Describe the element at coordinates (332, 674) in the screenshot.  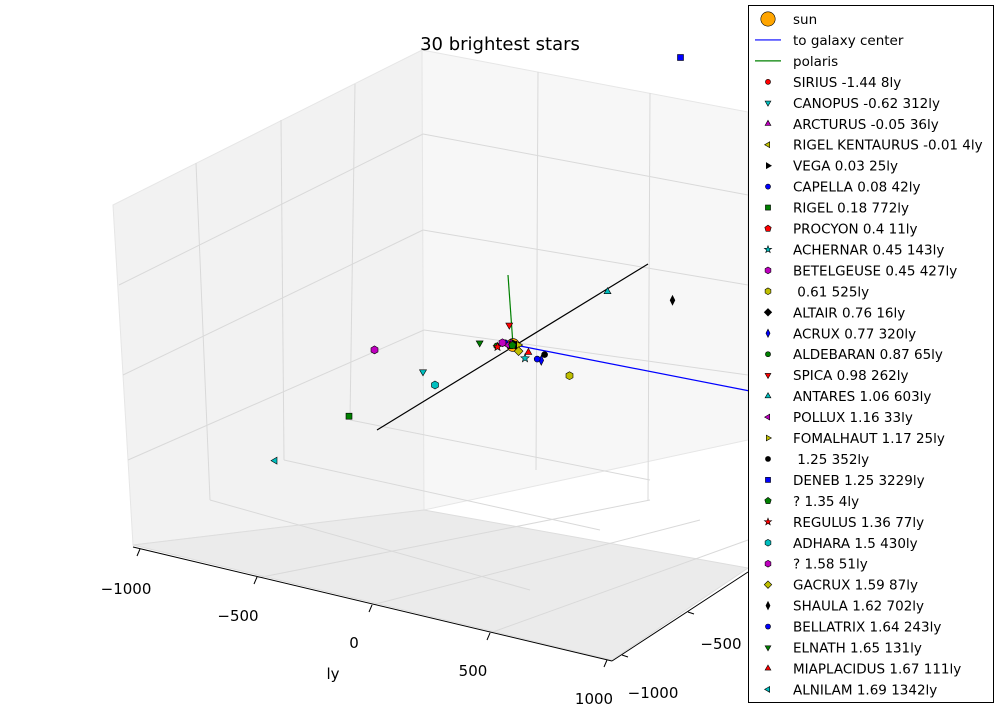
I see `x-axis-label: ly` at that location.